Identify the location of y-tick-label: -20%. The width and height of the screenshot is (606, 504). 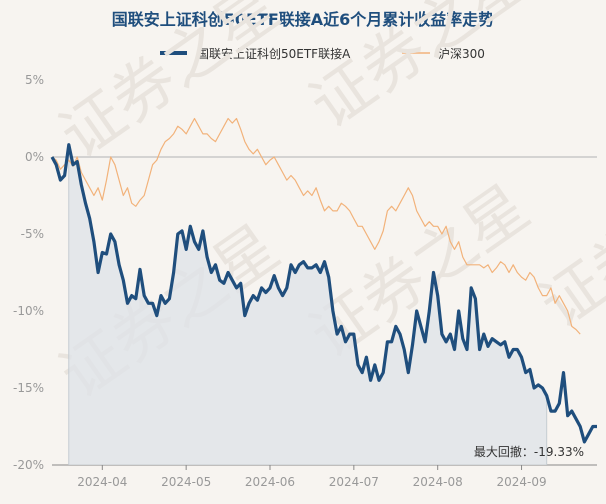
(28, 465).